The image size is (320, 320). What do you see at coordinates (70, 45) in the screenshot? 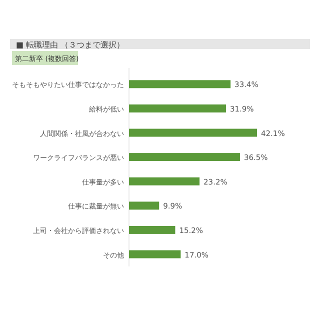
I see `chart-title: ■ 転職理由 （３つまで選択）` at bounding box center [70, 45].